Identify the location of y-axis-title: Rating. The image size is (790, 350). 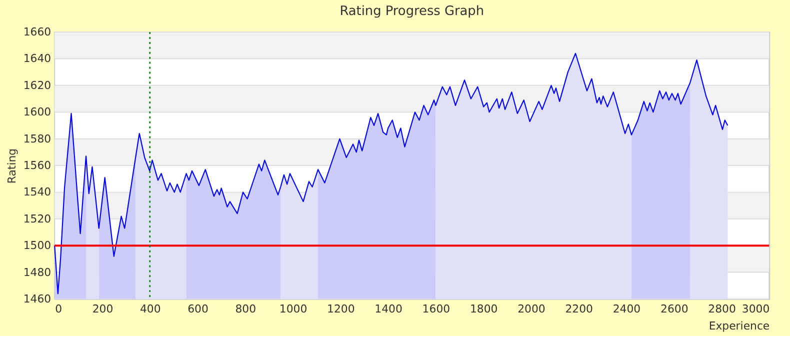
(11, 166).